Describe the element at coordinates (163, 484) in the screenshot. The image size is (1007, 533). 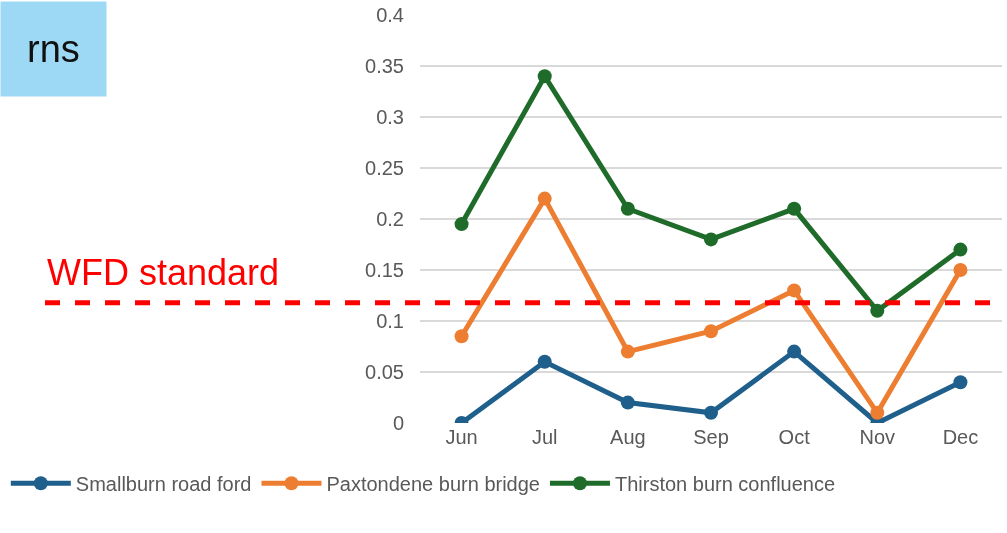
I see `legend-label: Smallburn road ford` at that location.